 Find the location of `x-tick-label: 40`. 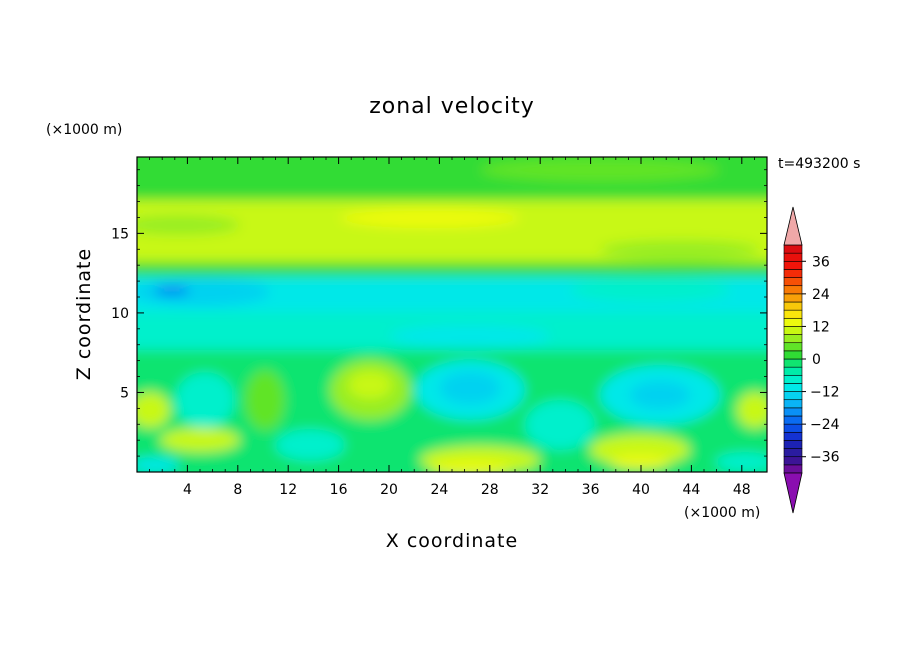

x-tick-label: 40 is located at coordinates (641, 490).